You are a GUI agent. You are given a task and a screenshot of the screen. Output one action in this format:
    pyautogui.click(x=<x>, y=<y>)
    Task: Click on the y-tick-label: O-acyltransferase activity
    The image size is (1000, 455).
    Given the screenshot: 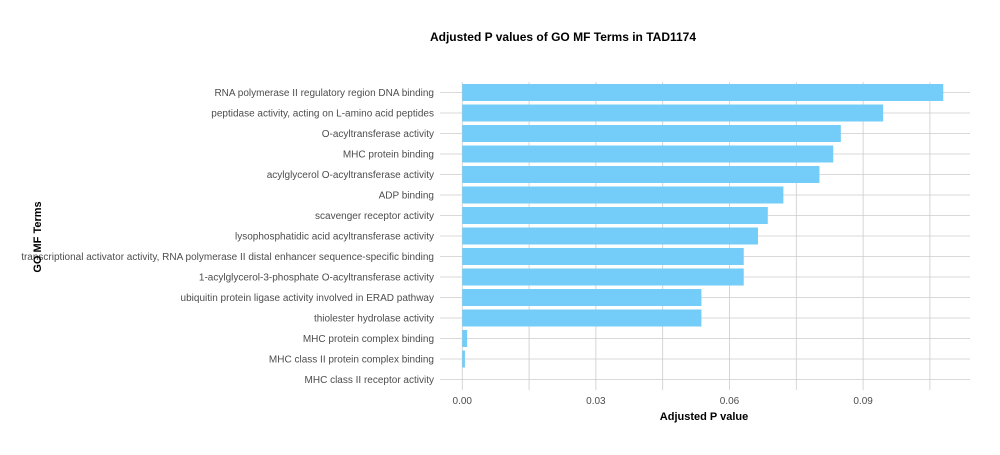 What is the action you would take?
    pyautogui.click(x=378, y=134)
    